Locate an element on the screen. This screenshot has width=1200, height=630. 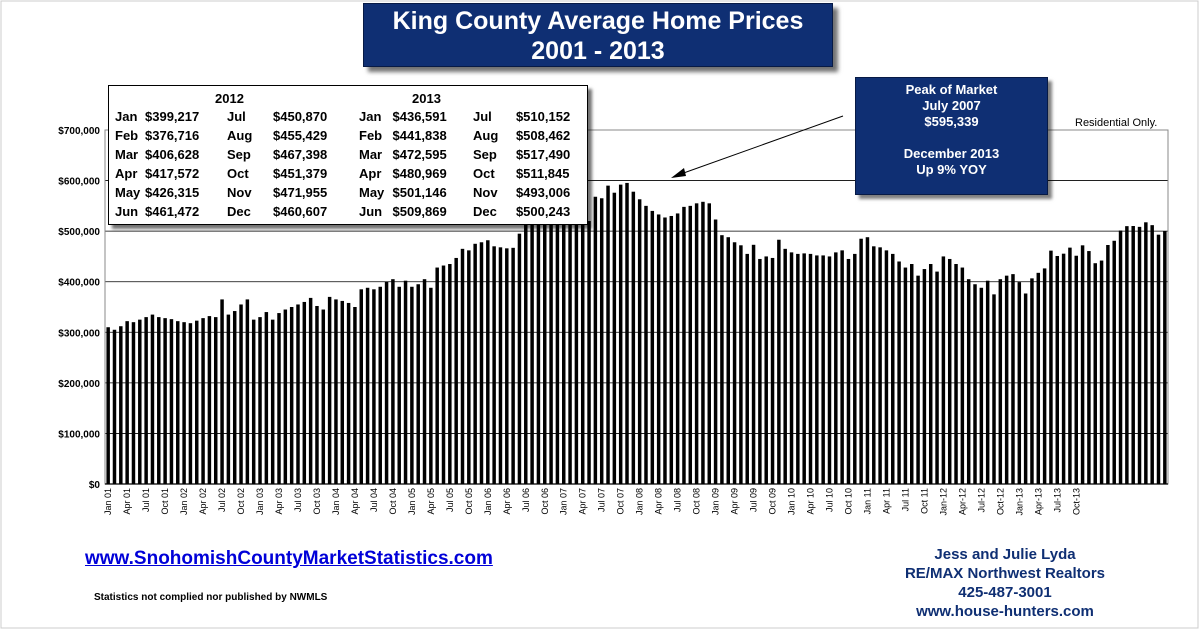
year-2012-heading: 2012 is located at coordinates (229, 98).